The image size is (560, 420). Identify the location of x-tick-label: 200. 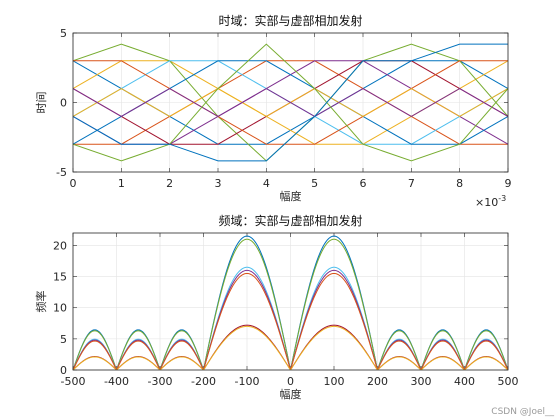
(377, 381).